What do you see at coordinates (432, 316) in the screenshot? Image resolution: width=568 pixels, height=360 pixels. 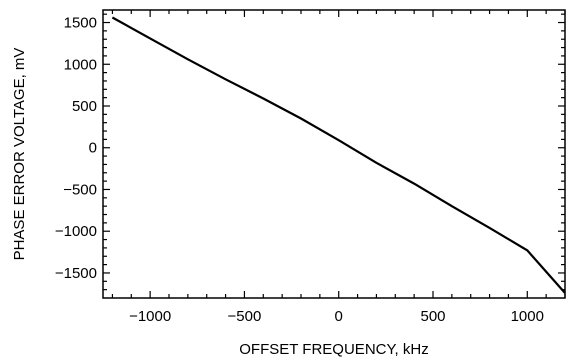 I see `x-tick-label: 500` at bounding box center [432, 316].